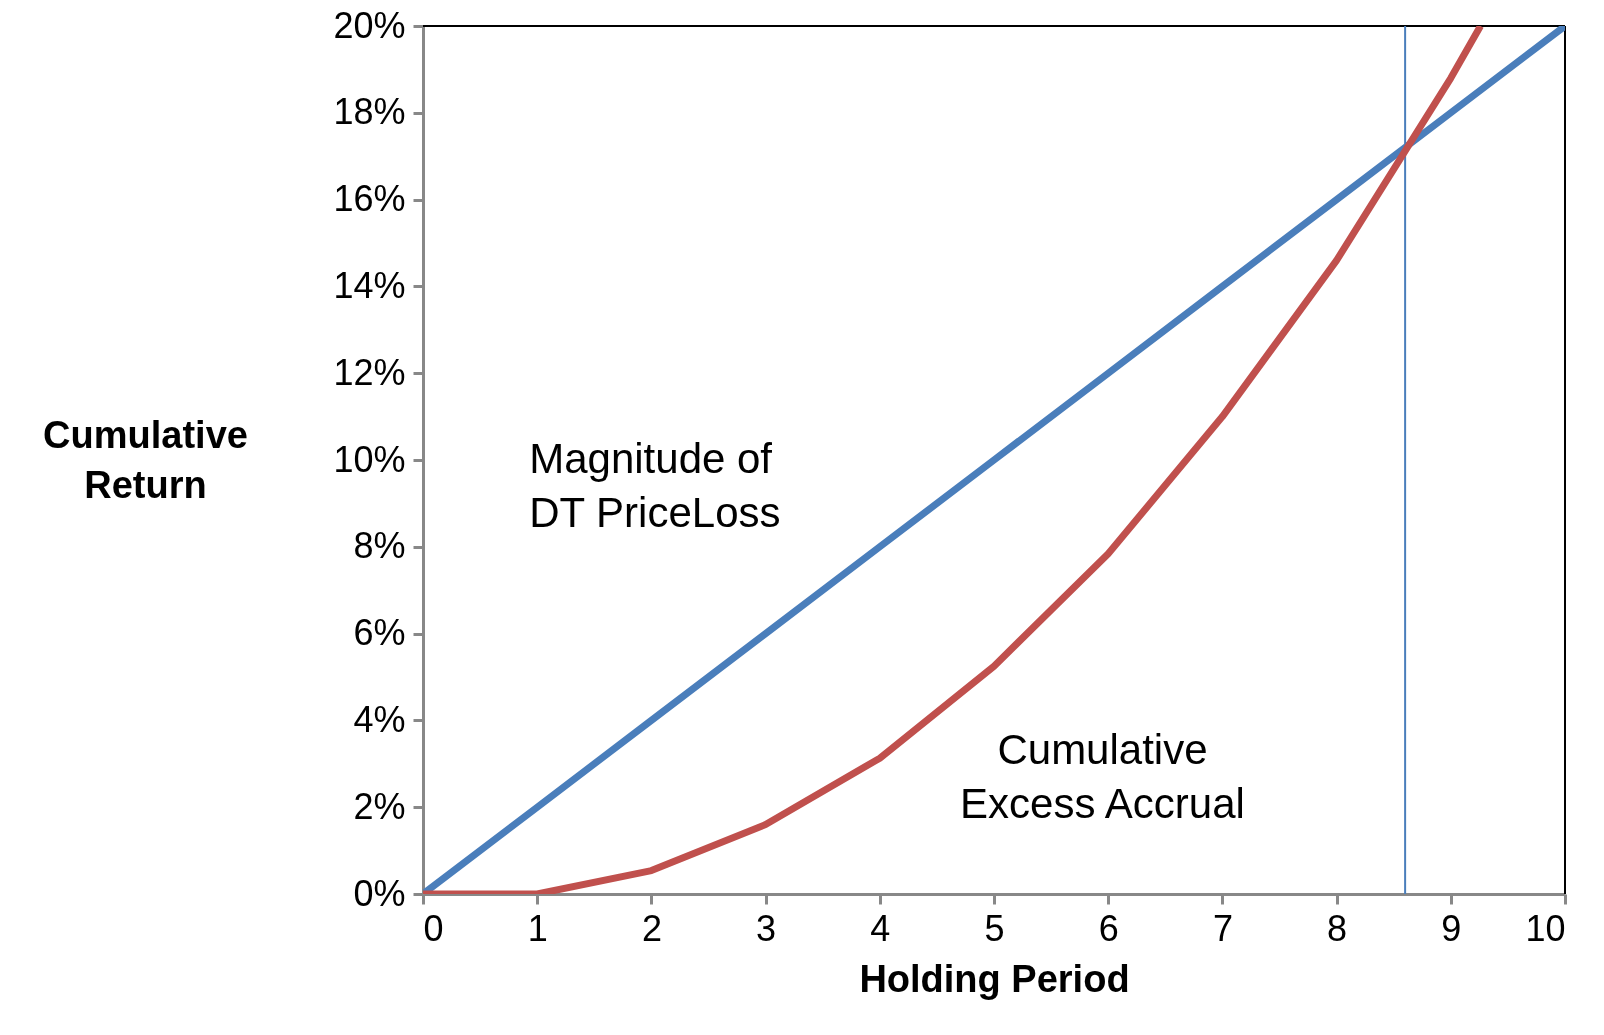  I want to click on x-tick-label: 6, so click(1108, 928).